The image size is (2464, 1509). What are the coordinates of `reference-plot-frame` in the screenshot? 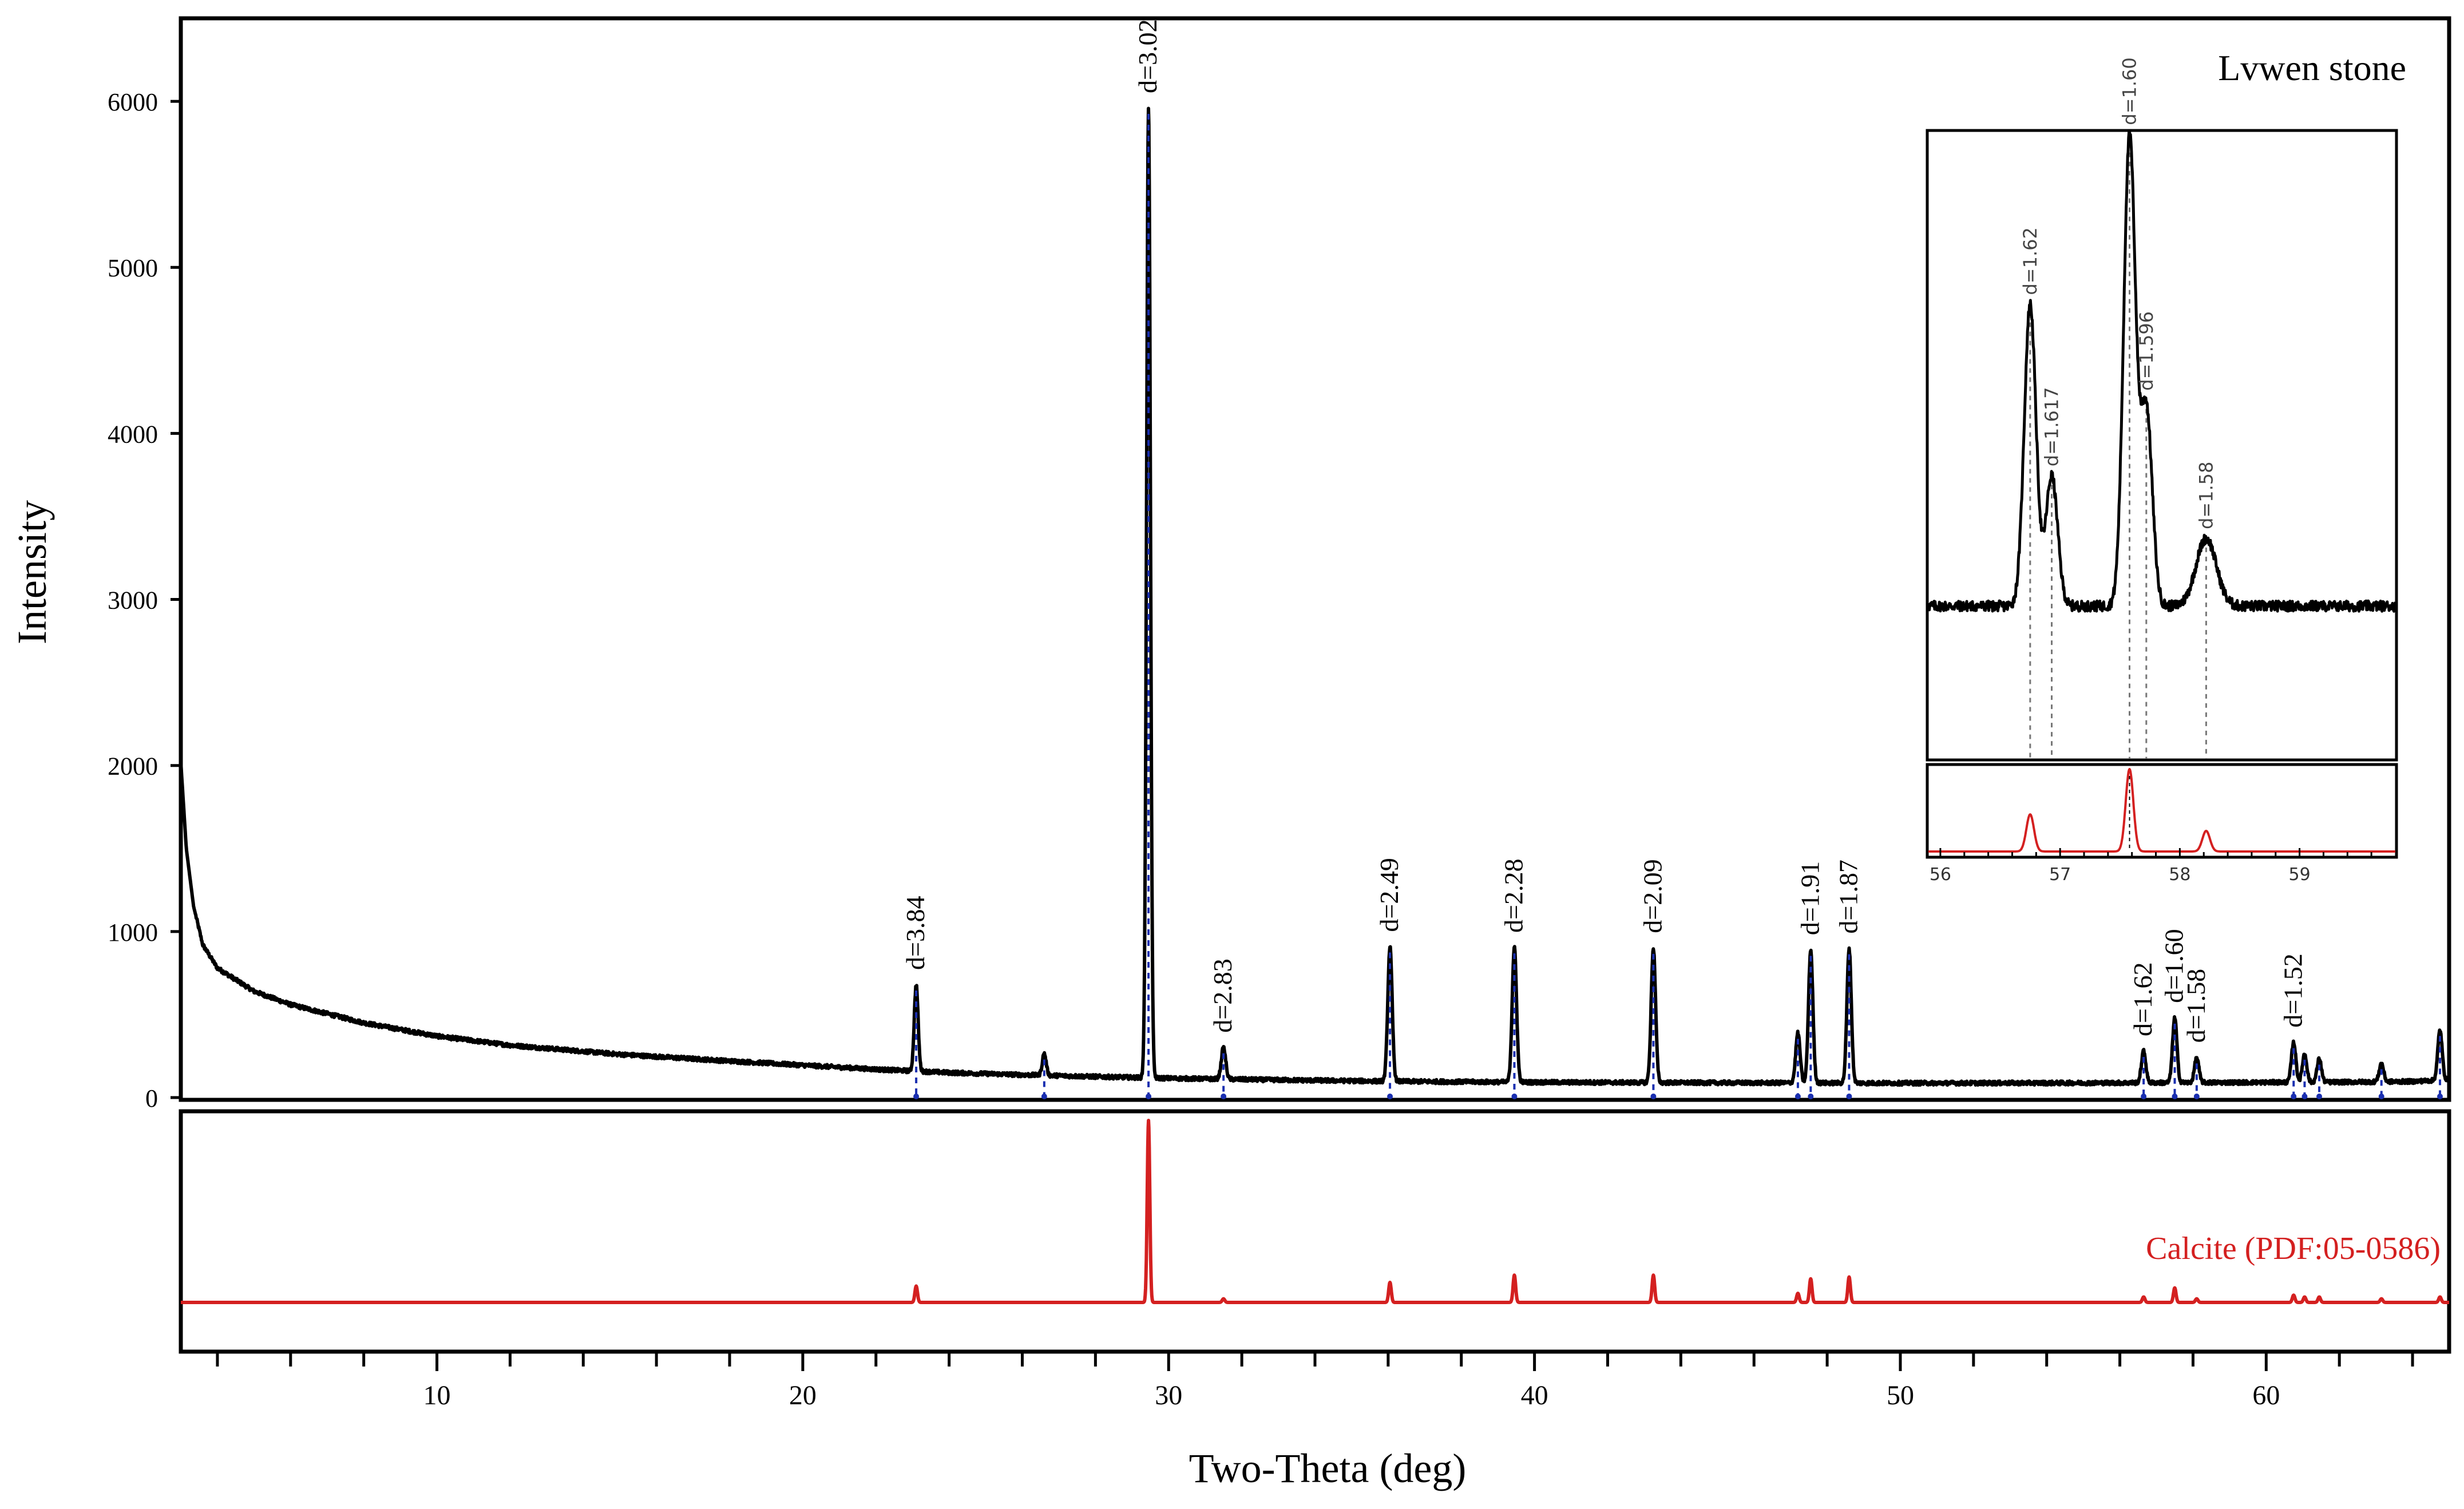 It's located at (1315, 1231).